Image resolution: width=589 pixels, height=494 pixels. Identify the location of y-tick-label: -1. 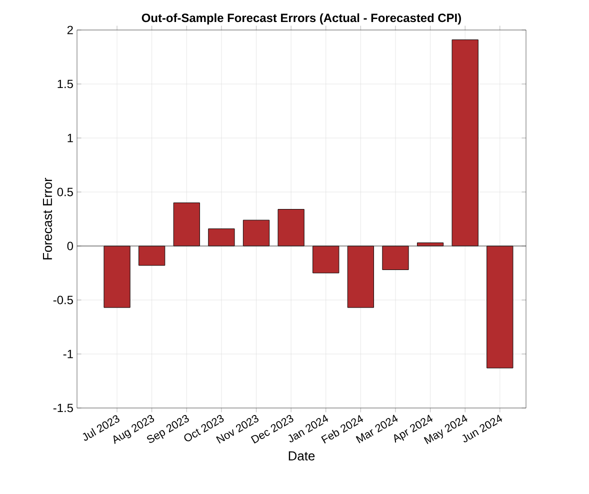
(68, 354).